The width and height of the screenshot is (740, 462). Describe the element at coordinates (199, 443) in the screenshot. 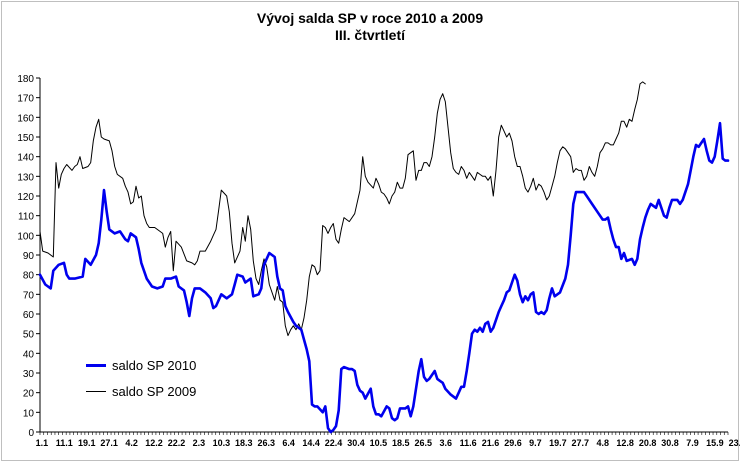

I see `x-tick-label: 2.3` at that location.